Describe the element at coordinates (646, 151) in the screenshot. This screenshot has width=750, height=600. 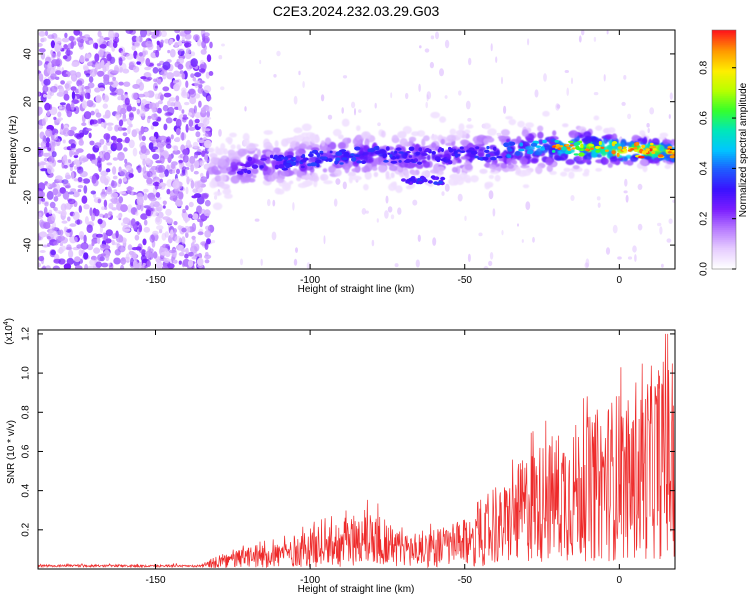
I see `hot-core` at that location.